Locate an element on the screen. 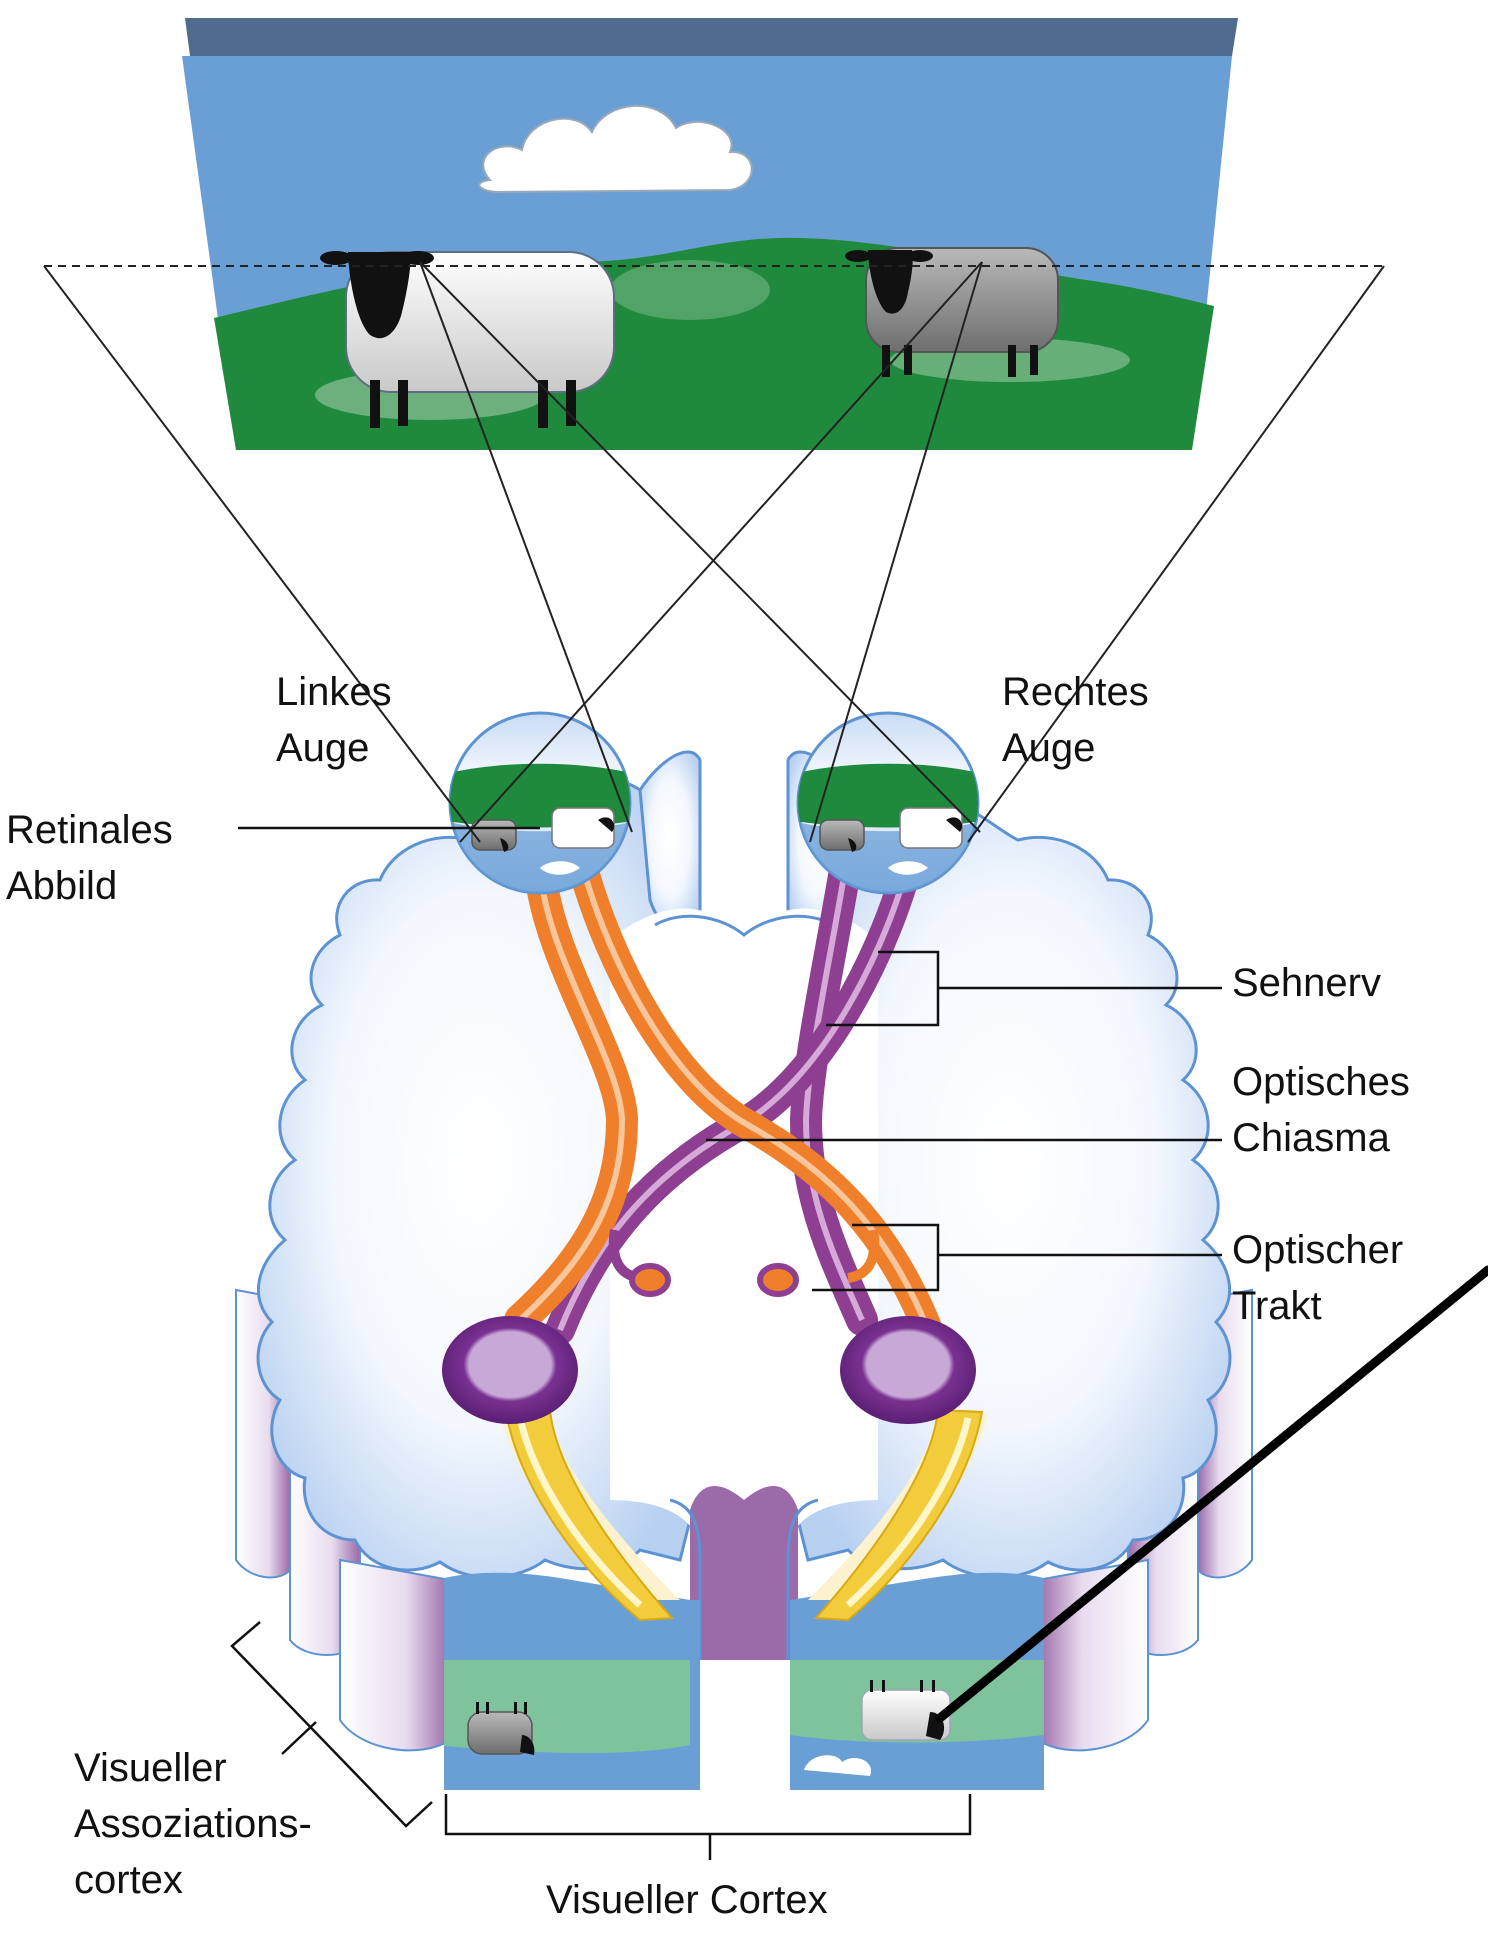 The height and width of the screenshot is (1944, 1488). label-right-eye-line1: Rechtes is located at coordinates (1075, 692).